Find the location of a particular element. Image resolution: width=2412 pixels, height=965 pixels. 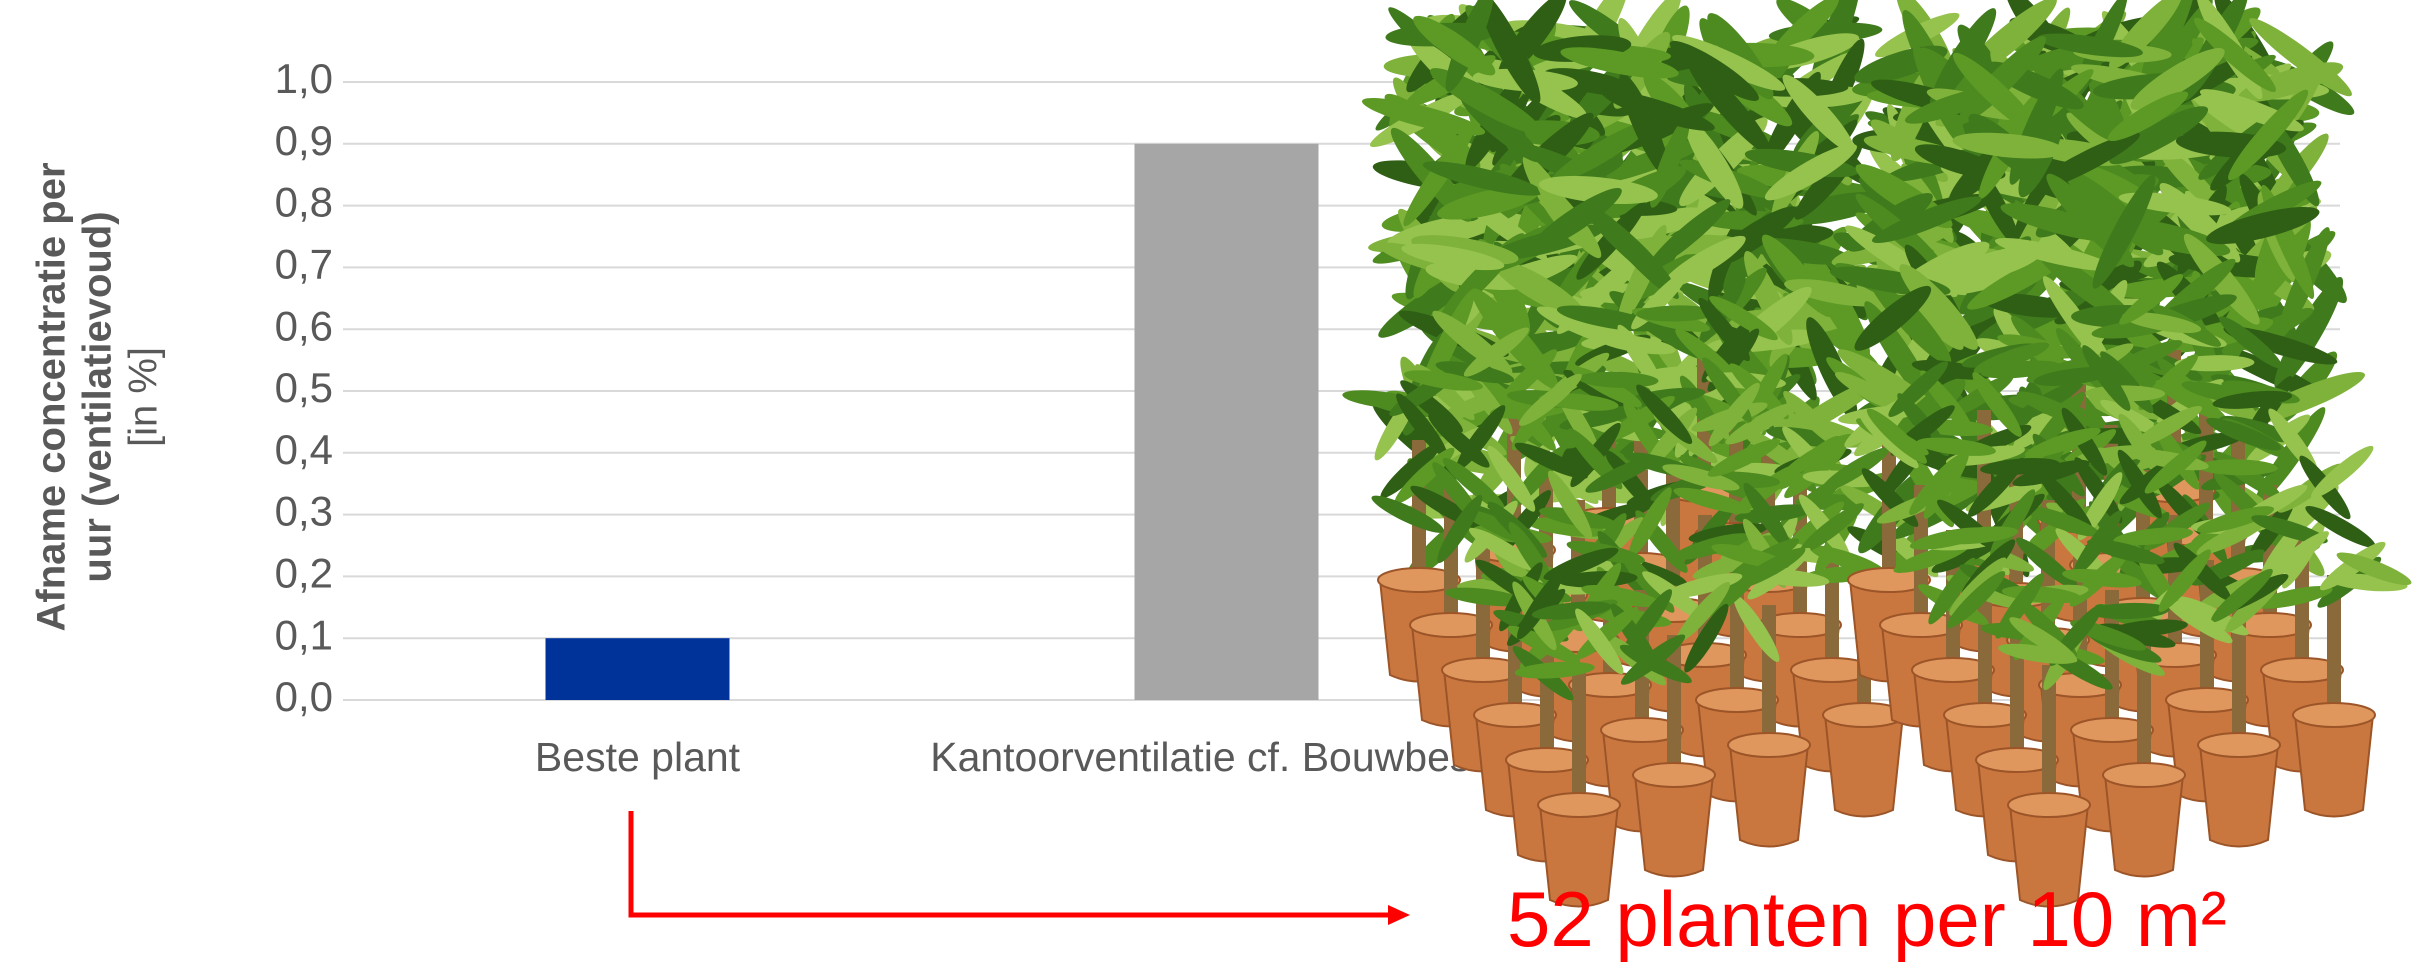

arrow-head is located at coordinates (1399, 915).